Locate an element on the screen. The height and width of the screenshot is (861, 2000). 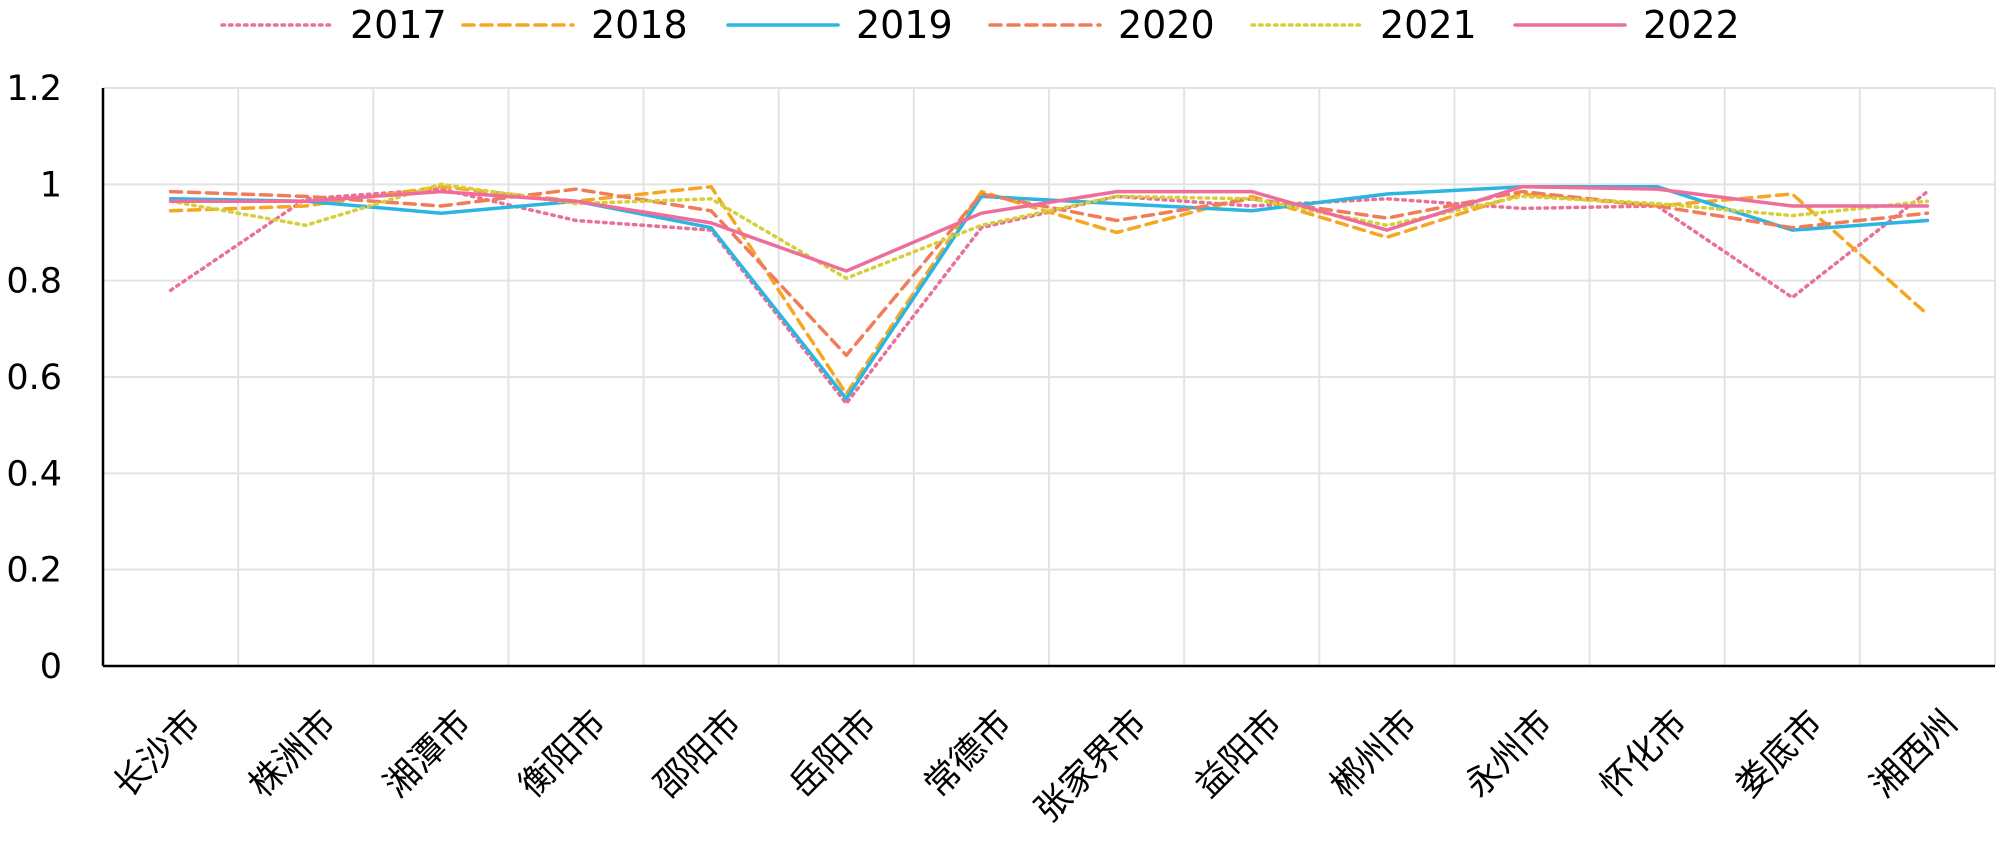
legend-label: 2021 is located at coordinates (1428, 25).